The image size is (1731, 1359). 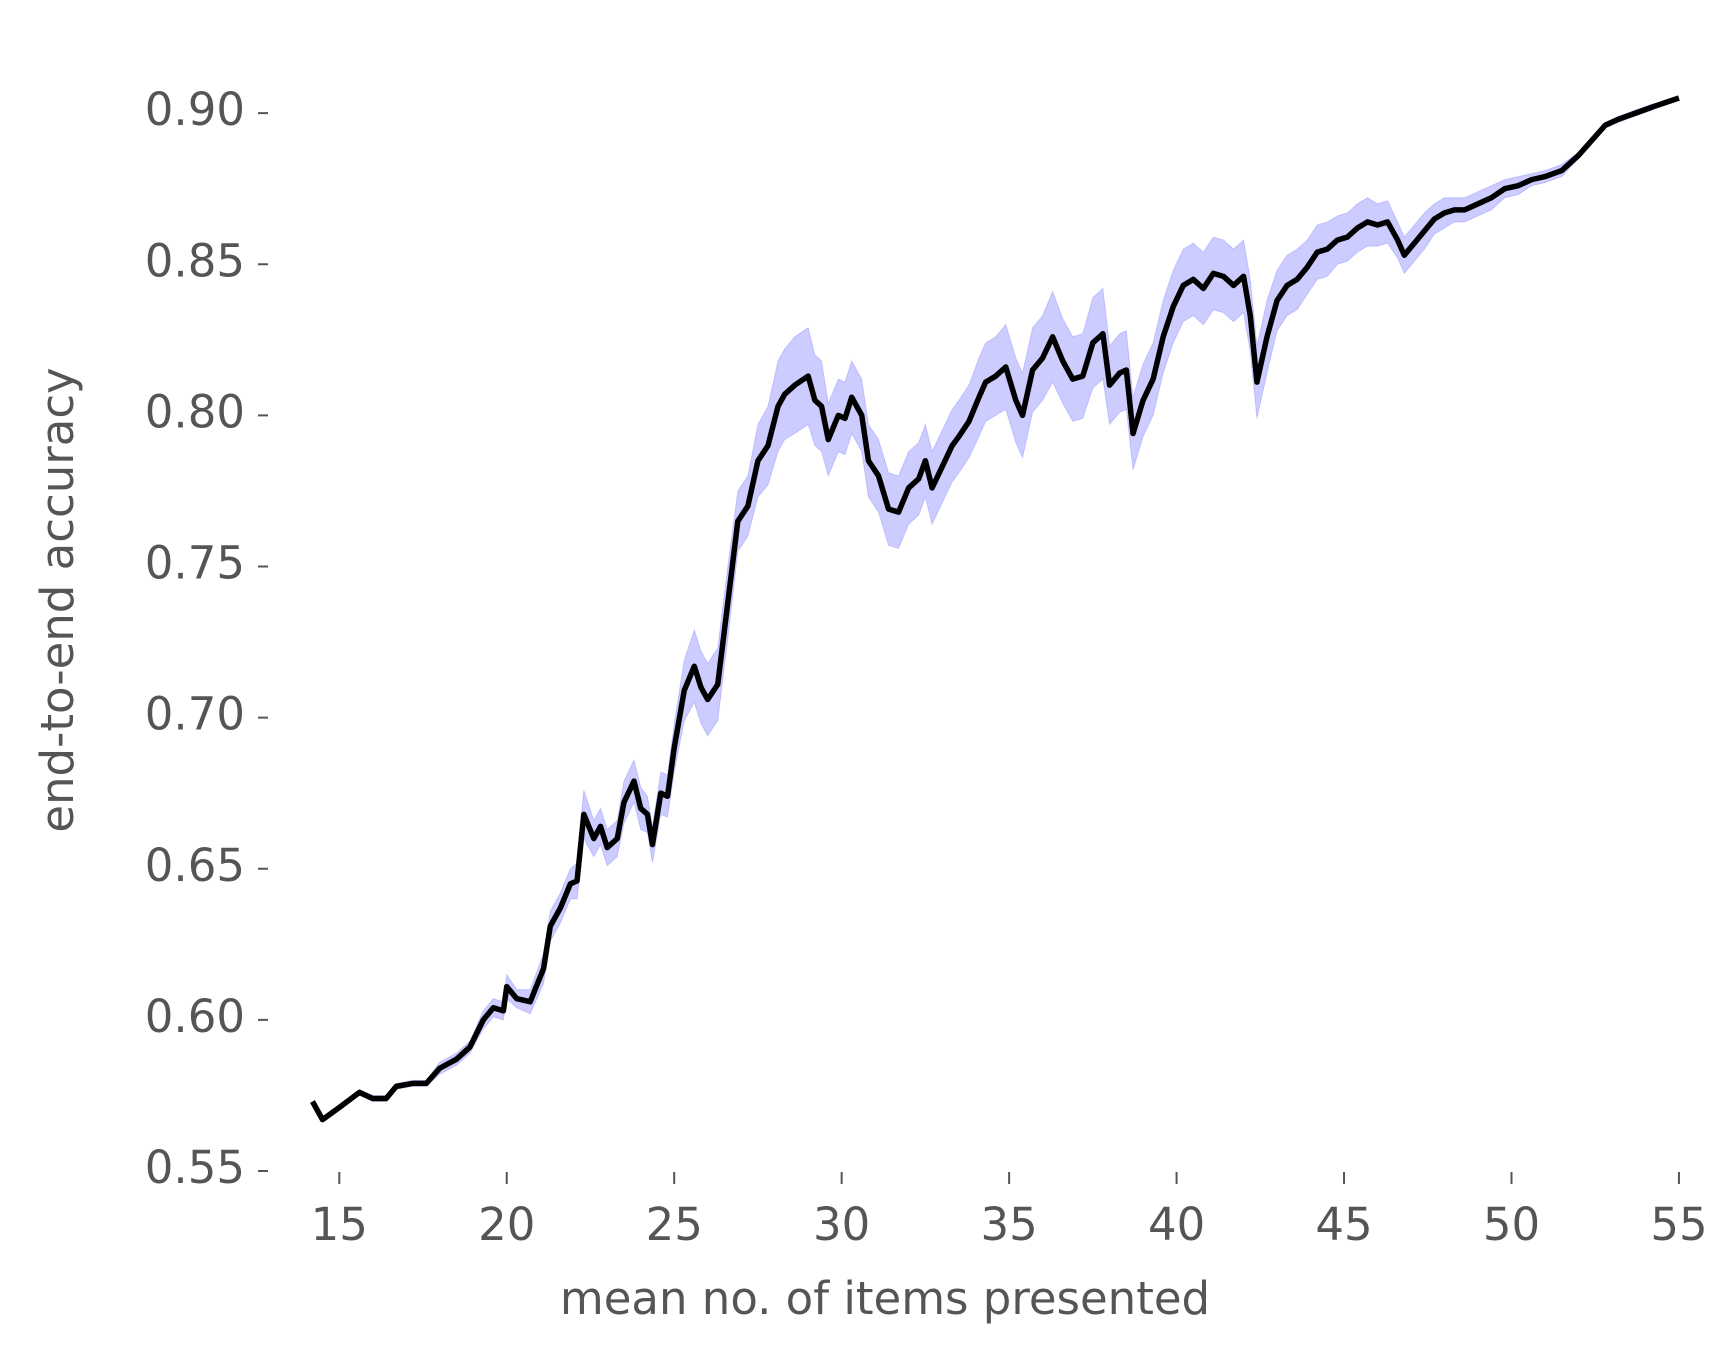 What do you see at coordinates (841, 1224) in the screenshot?
I see `x-tick-label: 30` at bounding box center [841, 1224].